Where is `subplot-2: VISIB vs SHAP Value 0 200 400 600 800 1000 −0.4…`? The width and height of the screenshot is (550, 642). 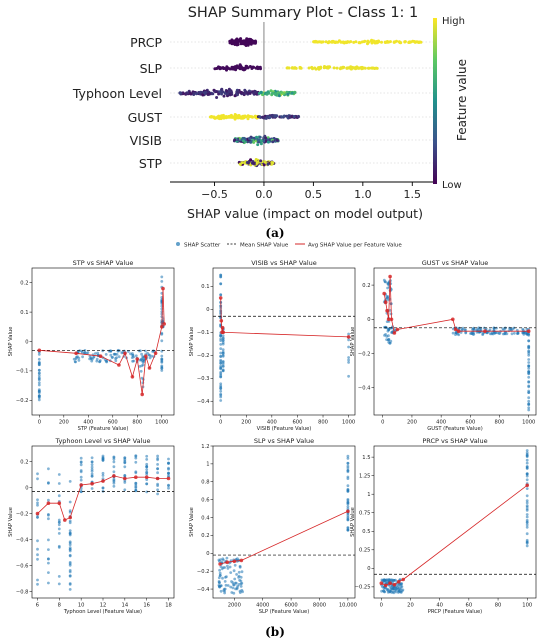
subplot-2: VISIB vs SHAP Value 0 200 400 600 800 1000 −0.4… is located at coordinates (272, 345).